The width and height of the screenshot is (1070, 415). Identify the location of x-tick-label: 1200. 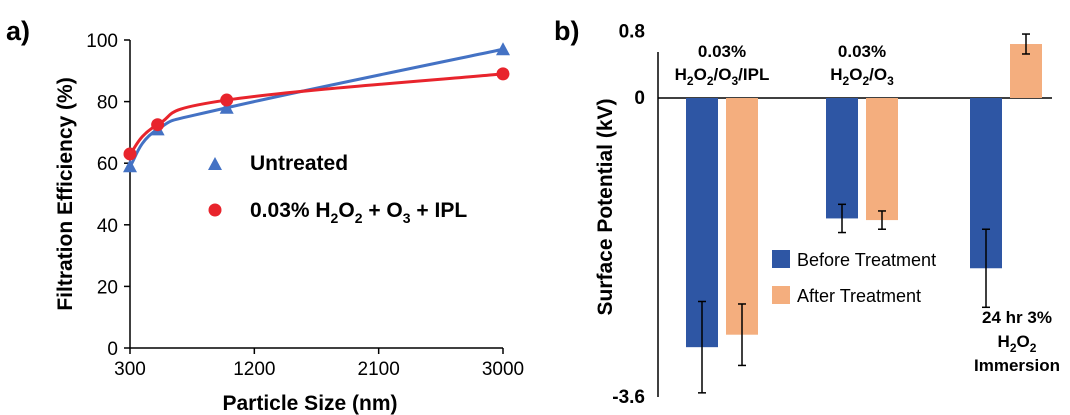
(254, 369).